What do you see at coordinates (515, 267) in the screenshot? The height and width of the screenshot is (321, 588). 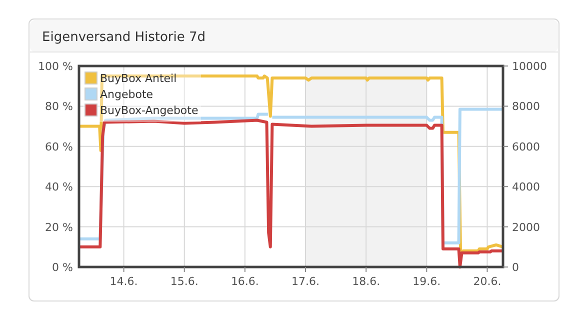 I see `y2-tick-label: 0` at bounding box center [515, 267].